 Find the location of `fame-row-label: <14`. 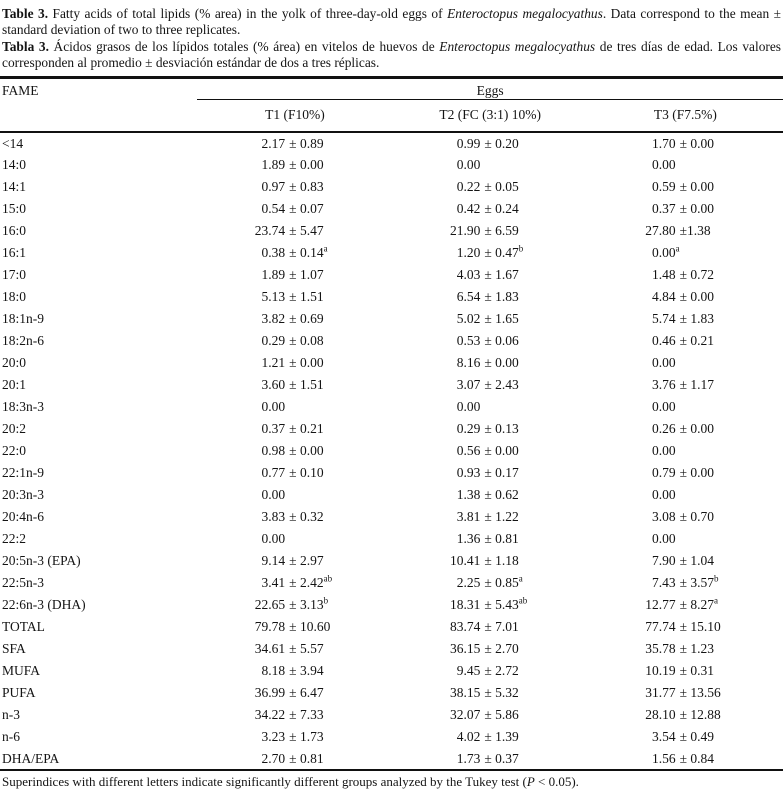

fame-row-label: <14 is located at coordinates (13, 143).